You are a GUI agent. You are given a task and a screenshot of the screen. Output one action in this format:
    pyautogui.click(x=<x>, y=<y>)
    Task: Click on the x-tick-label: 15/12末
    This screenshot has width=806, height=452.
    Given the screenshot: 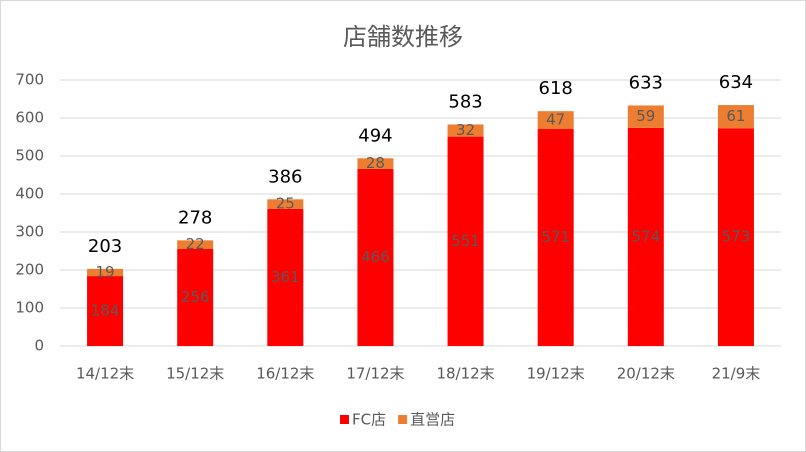 What is the action you would take?
    pyautogui.click(x=195, y=374)
    